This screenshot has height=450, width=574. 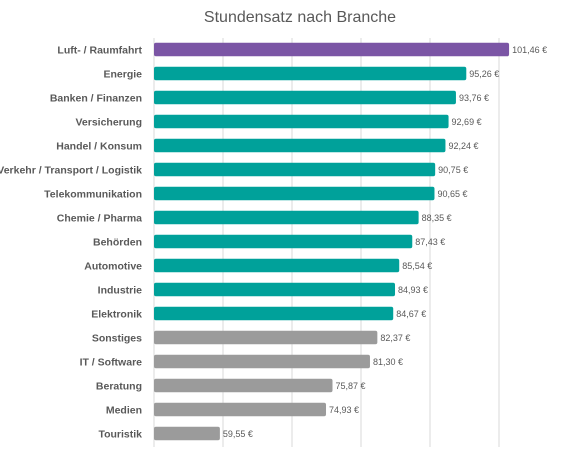 I want to click on value-label: 74,93 €, so click(x=344, y=410).